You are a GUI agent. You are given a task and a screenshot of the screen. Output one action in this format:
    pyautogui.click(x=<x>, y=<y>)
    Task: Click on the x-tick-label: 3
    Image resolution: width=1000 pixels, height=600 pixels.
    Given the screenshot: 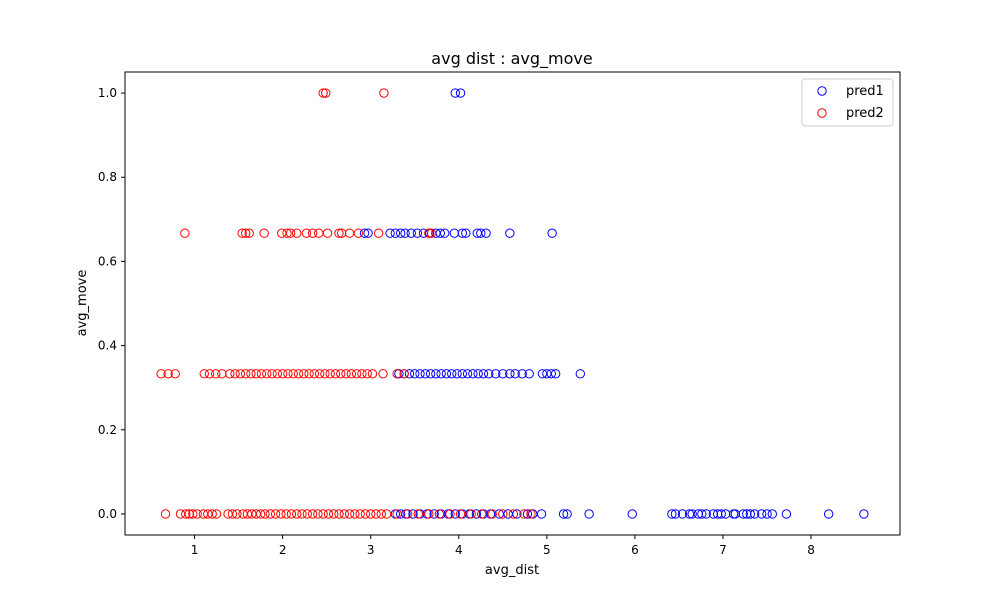 What is the action you would take?
    pyautogui.click(x=371, y=550)
    